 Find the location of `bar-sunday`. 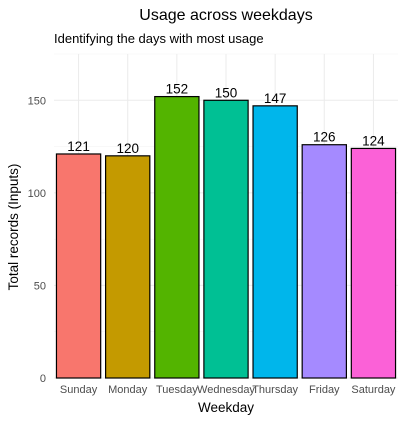

bar-sunday is located at coordinates (78, 266).